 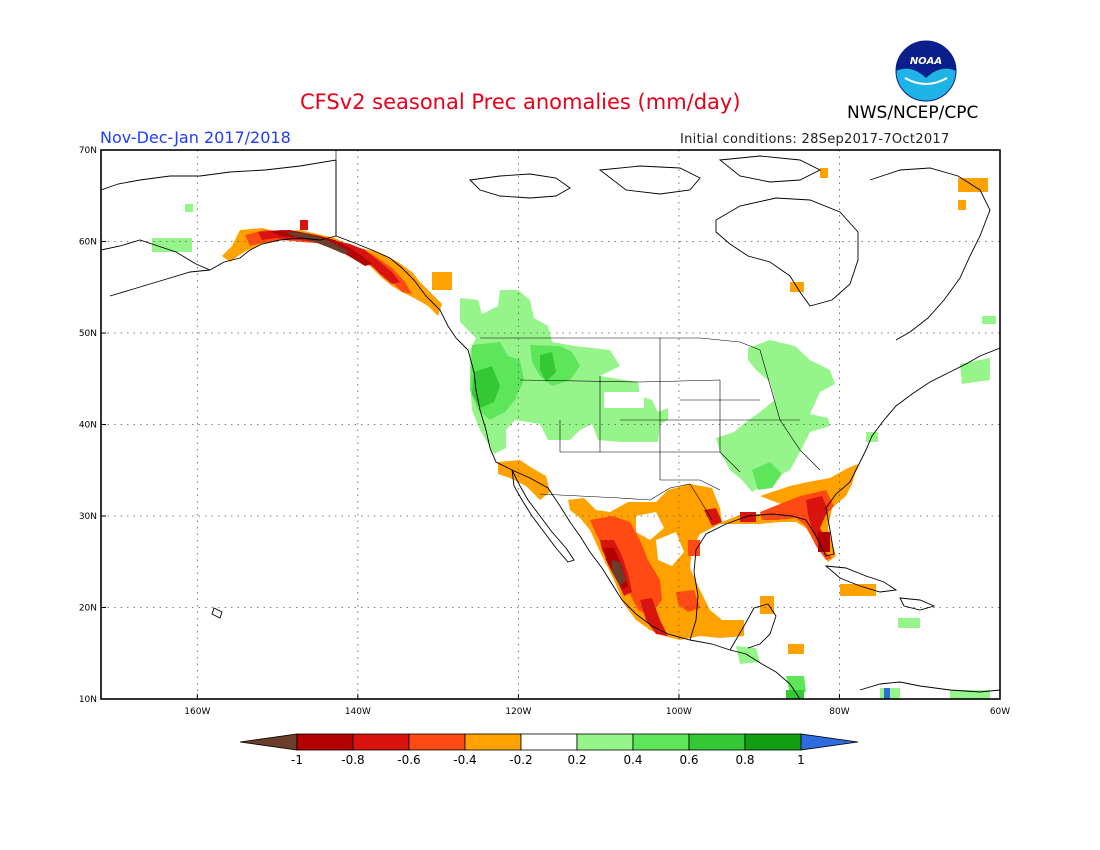 What do you see at coordinates (197, 712) in the screenshot?
I see `lon-label: 160W` at bounding box center [197, 712].